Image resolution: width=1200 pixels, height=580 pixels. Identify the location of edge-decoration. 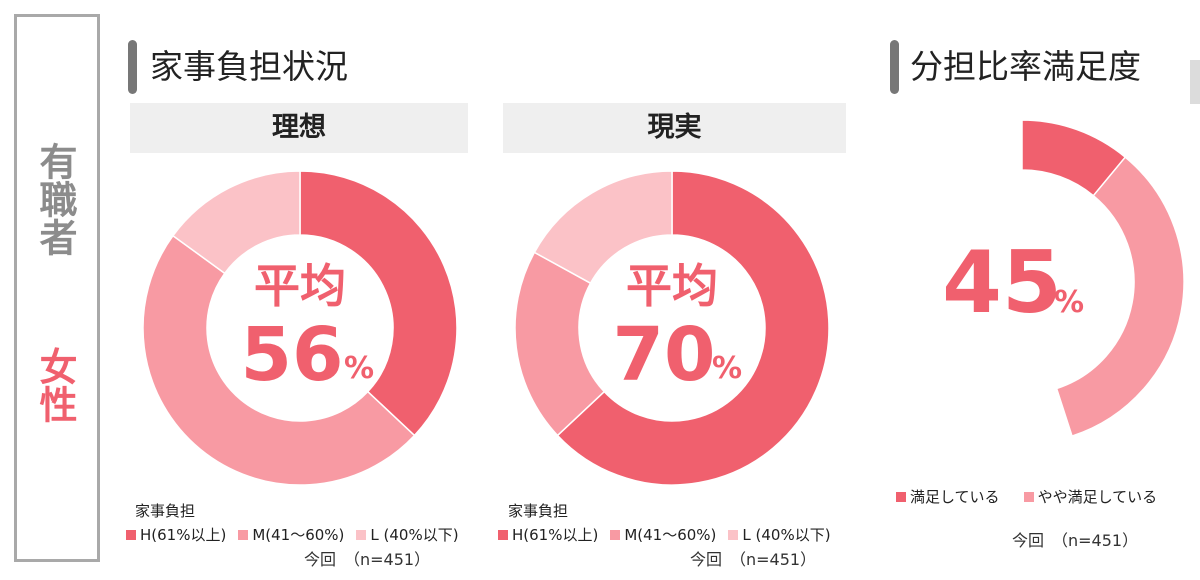
(1195, 82).